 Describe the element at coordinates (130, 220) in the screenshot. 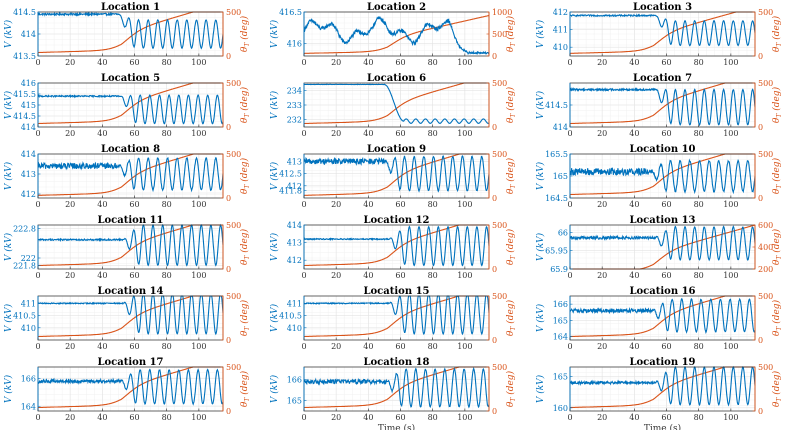

I see `subplot-title: Location 11` at that location.